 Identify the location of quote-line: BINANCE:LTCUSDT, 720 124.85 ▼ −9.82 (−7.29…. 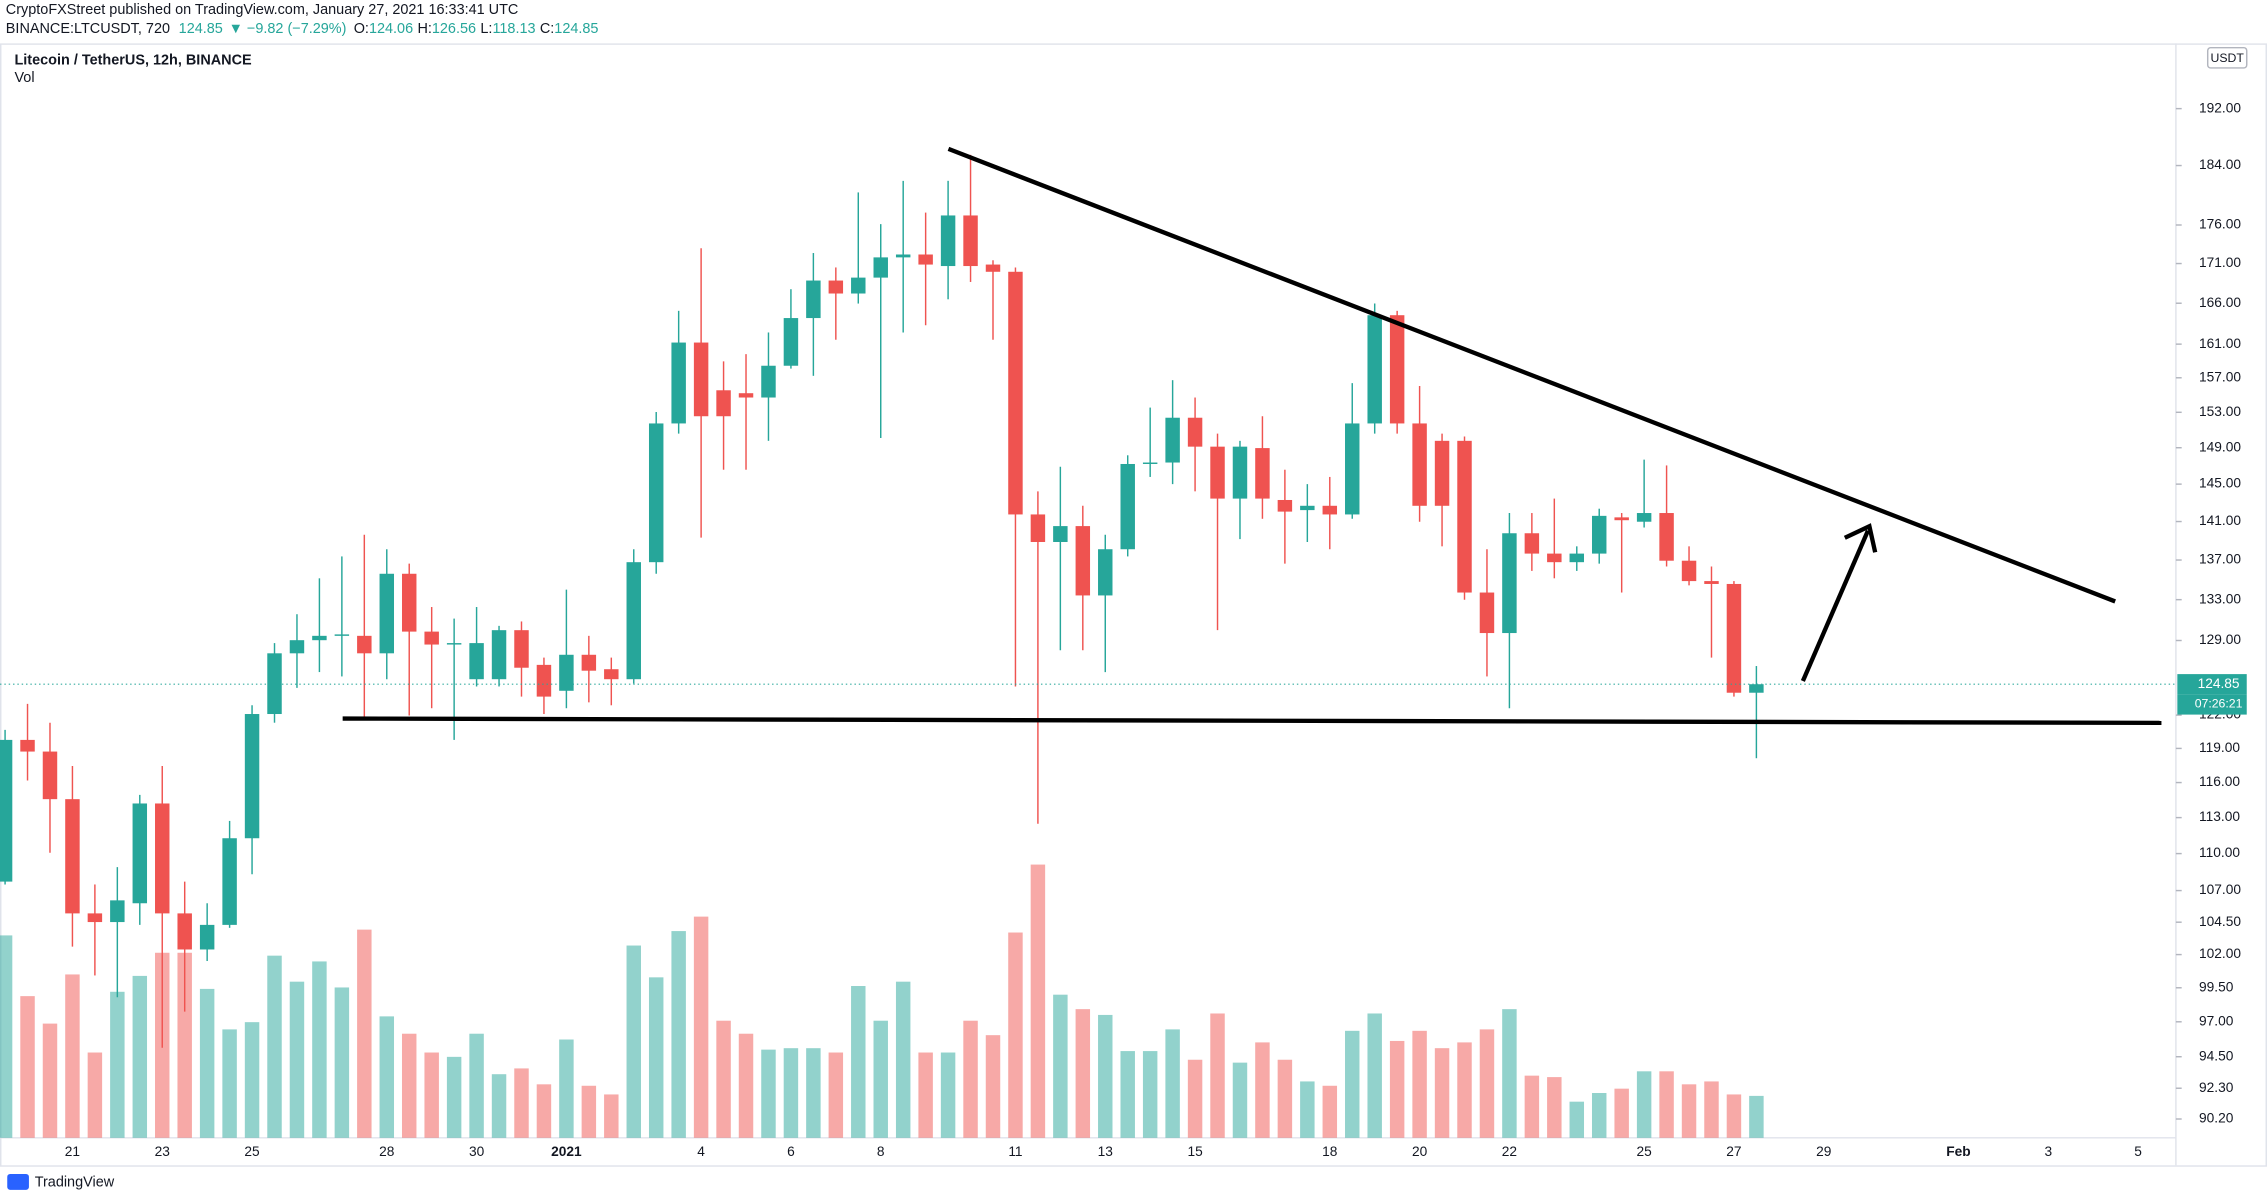
(302, 29).